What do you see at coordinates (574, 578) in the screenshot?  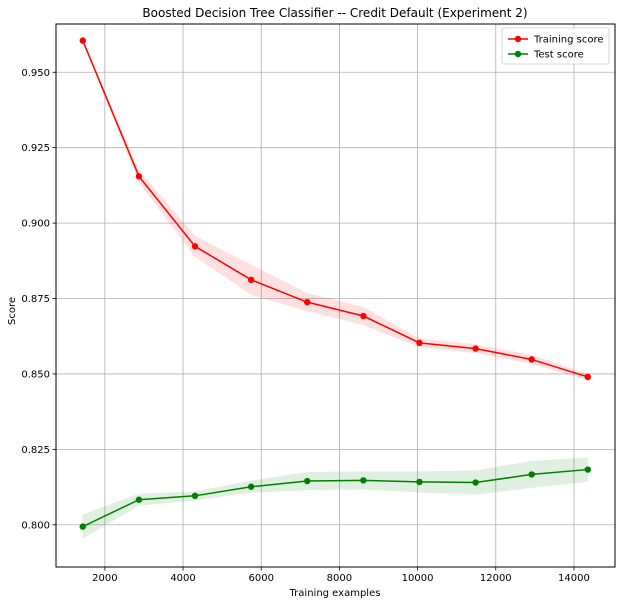 I see `x-tick-label: 14000` at bounding box center [574, 578].